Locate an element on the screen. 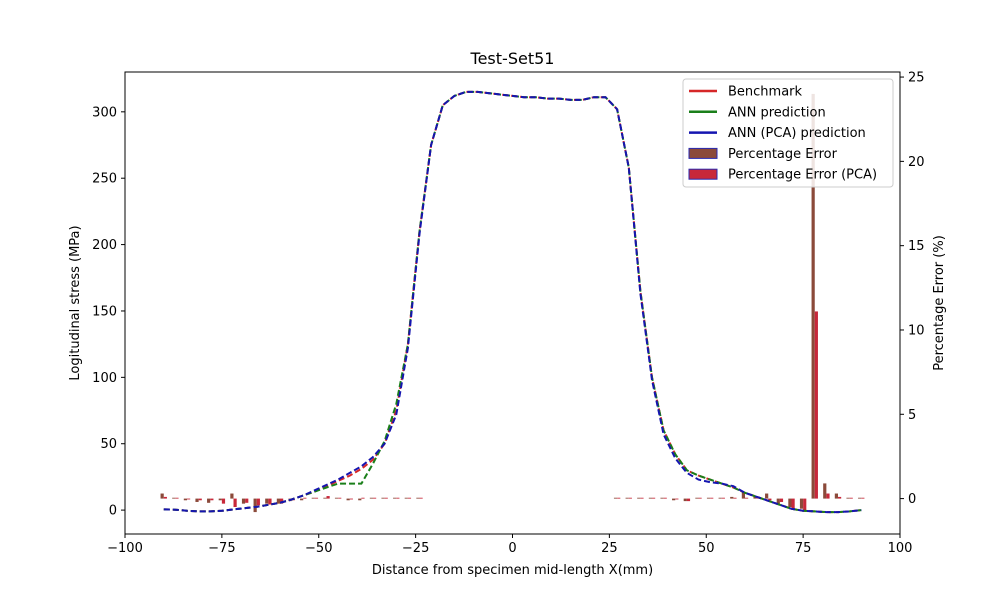 This screenshot has height=600, width=1000. y-tick-label: 300 is located at coordinates (104, 112).